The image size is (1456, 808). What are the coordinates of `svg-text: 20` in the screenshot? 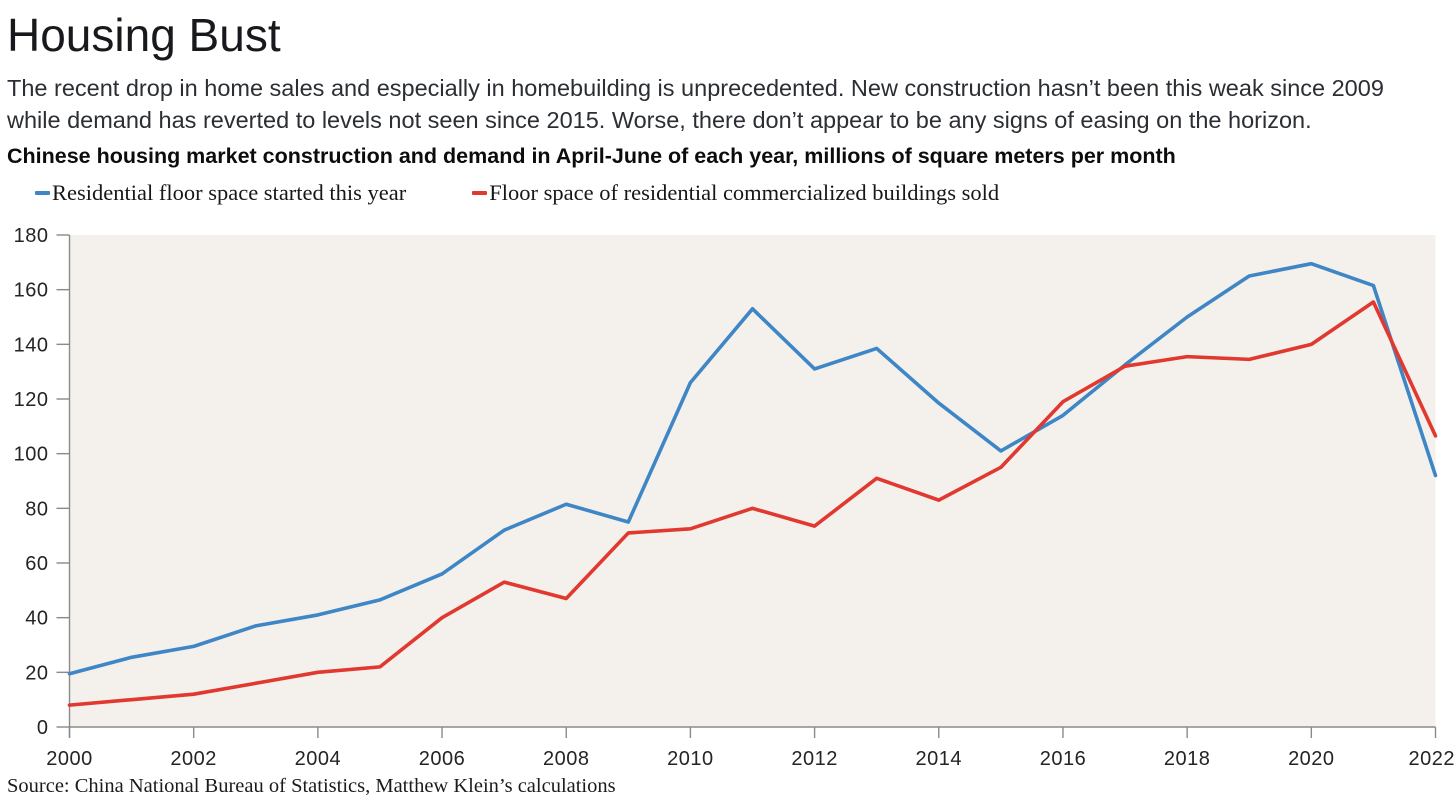 It's located at (36, 673).